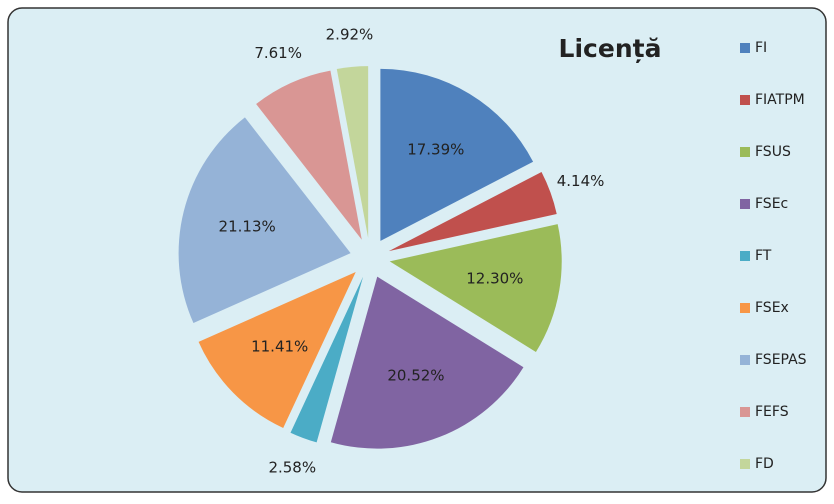 Image resolution: width=834 pixels, height=504 pixels. What do you see at coordinates (581, 181) in the screenshot?
I see `data-label: 4.14%` at bounding box center [581, 181].